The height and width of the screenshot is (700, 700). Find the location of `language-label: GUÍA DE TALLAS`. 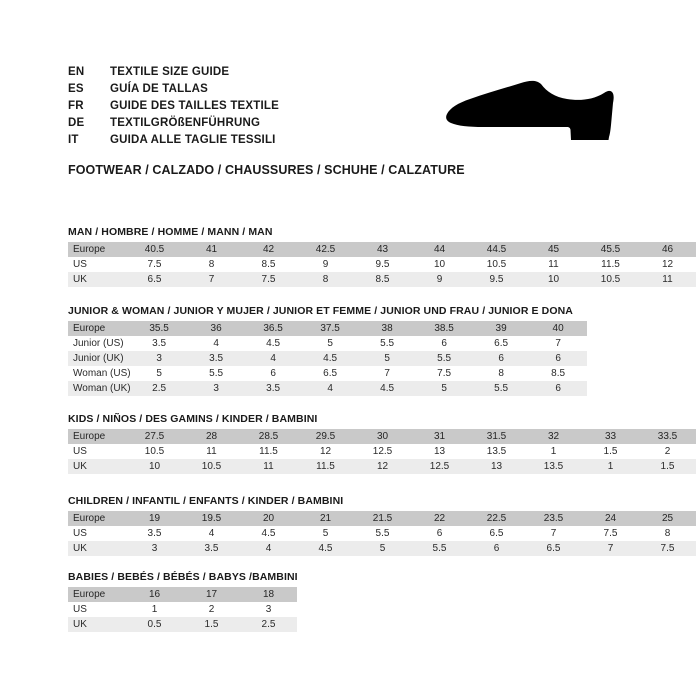

language-label: GUÍA DE TALLAS is located at coordinates (159, 89).